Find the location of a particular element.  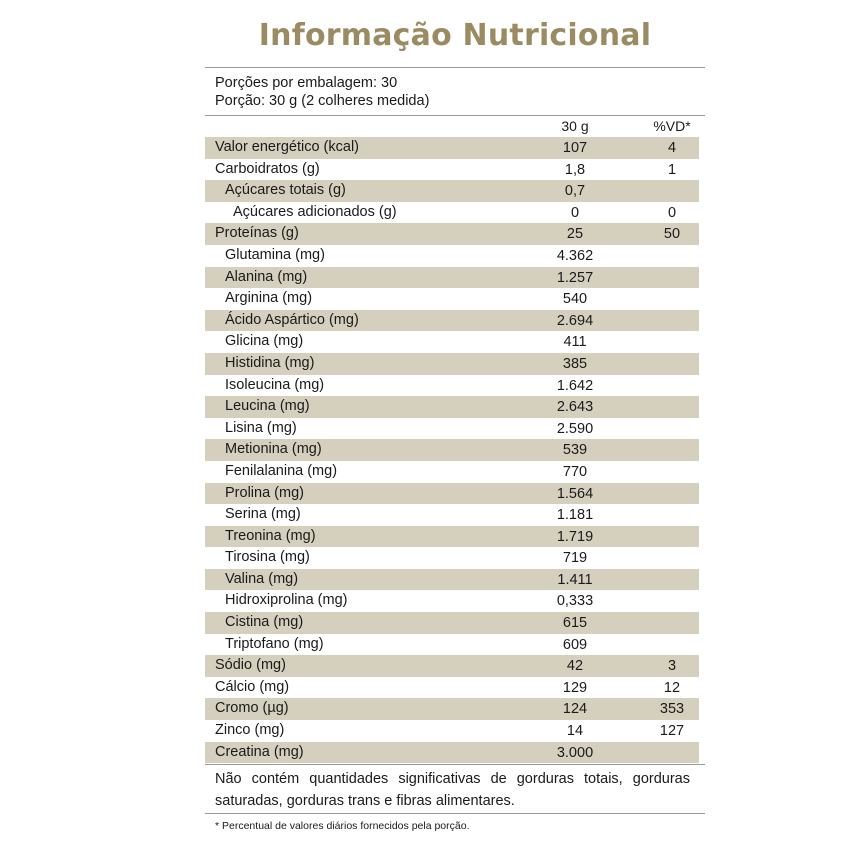

table-row: Leucina (mg) 2.643 is located at coordinates (452, 407).